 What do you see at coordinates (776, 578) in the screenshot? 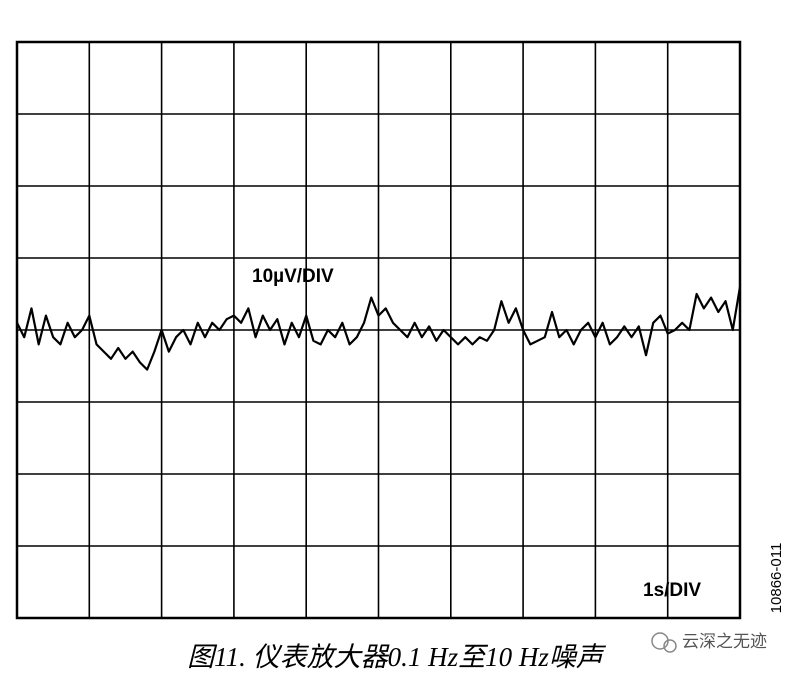
I see `figure-id: 10866-011` at bounding box center [776, 578].